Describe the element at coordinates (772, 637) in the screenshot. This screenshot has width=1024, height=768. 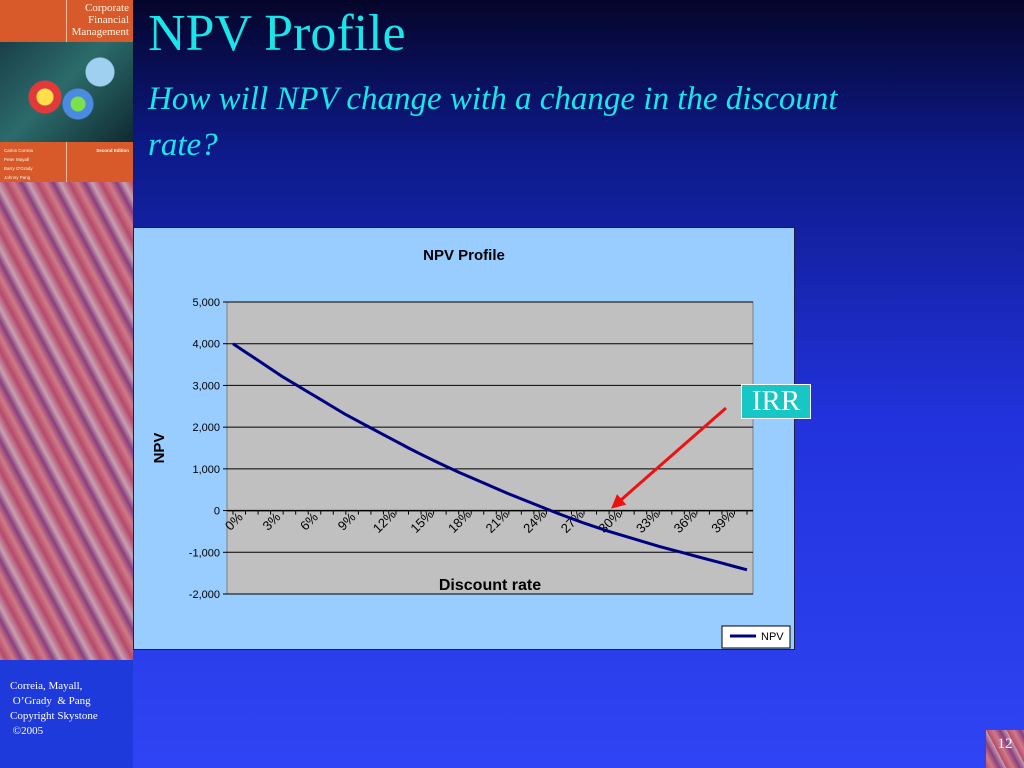
I see `legend-label: NPV` at that location.